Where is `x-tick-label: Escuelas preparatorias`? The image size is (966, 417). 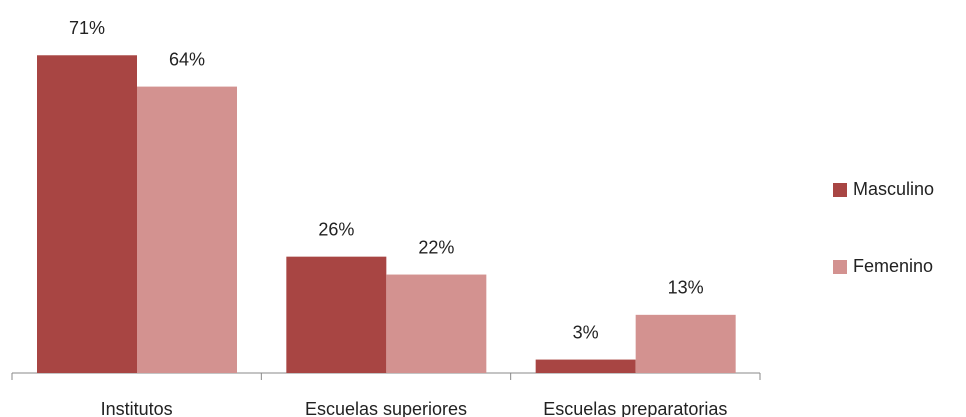
x-tick-label: Escuelas preparatorias is located at coordinates (635, 408).